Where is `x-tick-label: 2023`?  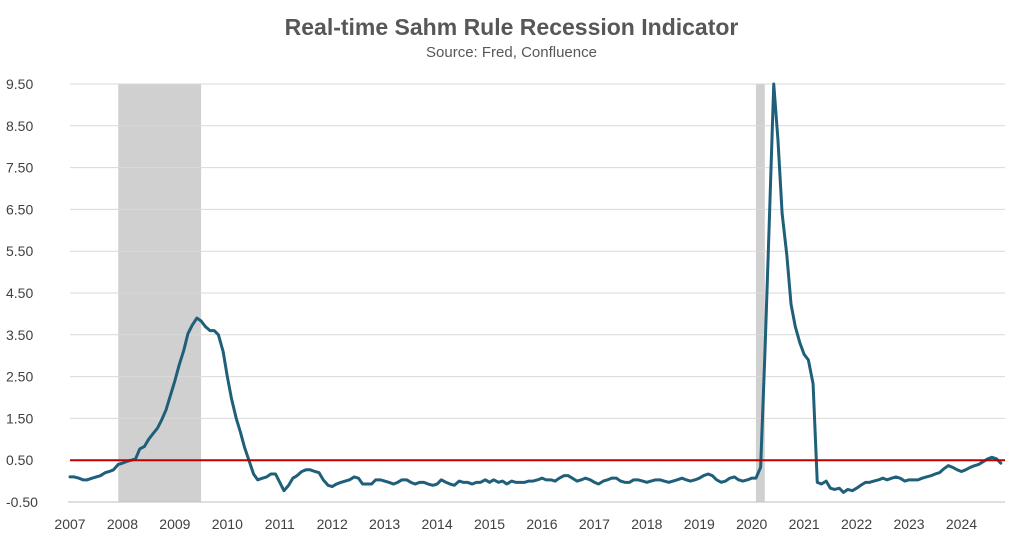
x-tick-label: 2023 is located at coordinates (908, 524).